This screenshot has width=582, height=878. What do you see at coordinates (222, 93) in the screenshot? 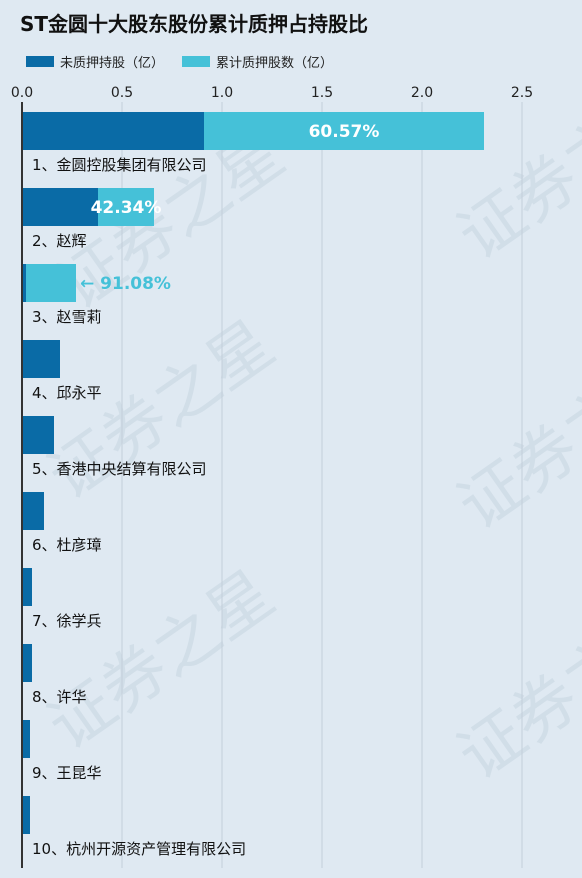
I see `x-tick-label: 1.0` at bounding box center [222, 93].